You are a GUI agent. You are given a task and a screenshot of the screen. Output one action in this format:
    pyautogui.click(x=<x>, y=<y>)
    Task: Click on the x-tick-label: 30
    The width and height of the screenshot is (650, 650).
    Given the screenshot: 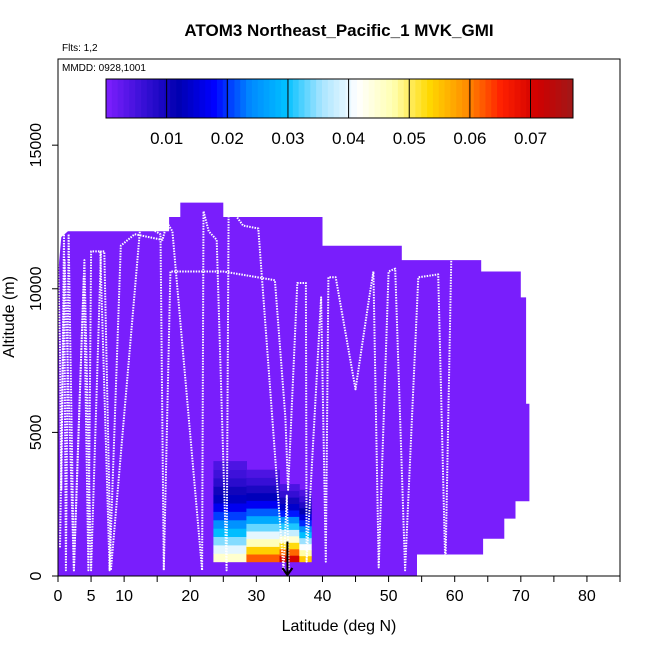 What is the action you would take?
    pyautogui.click(x=256, y=596)
    